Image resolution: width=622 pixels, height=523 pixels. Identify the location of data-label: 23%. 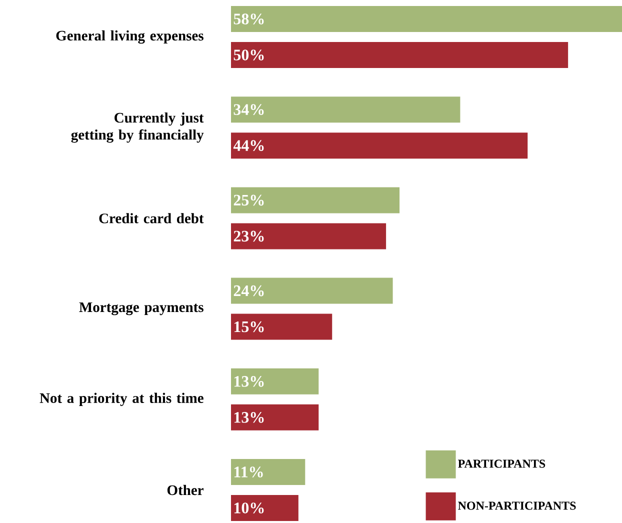
(249, 236).